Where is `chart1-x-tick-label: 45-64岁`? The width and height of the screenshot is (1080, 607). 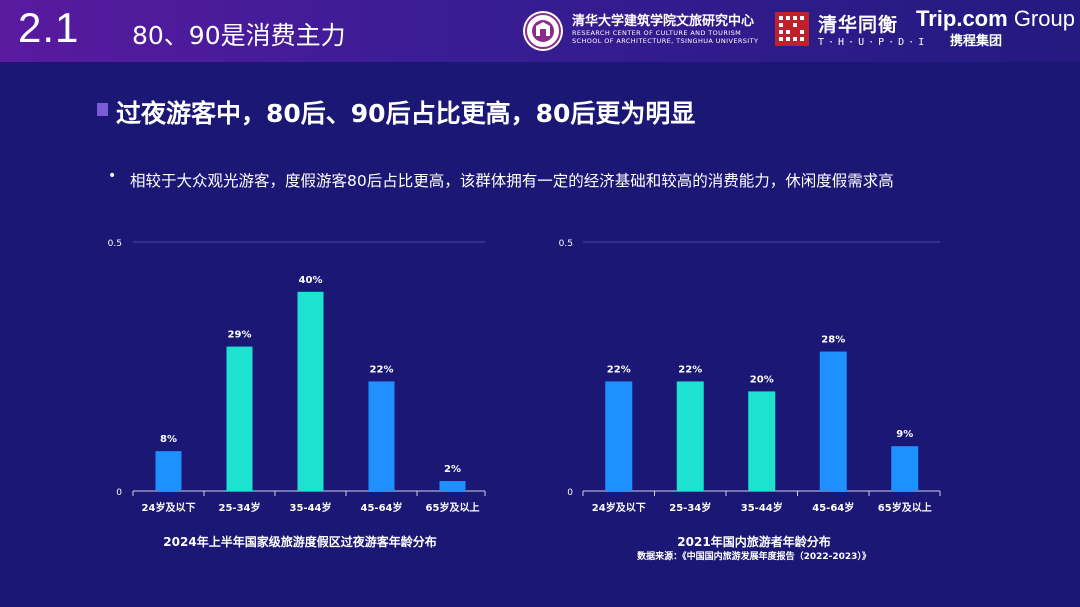
chart1-x-tick-label: 45-64岁 is located at coordinates (382, 507).